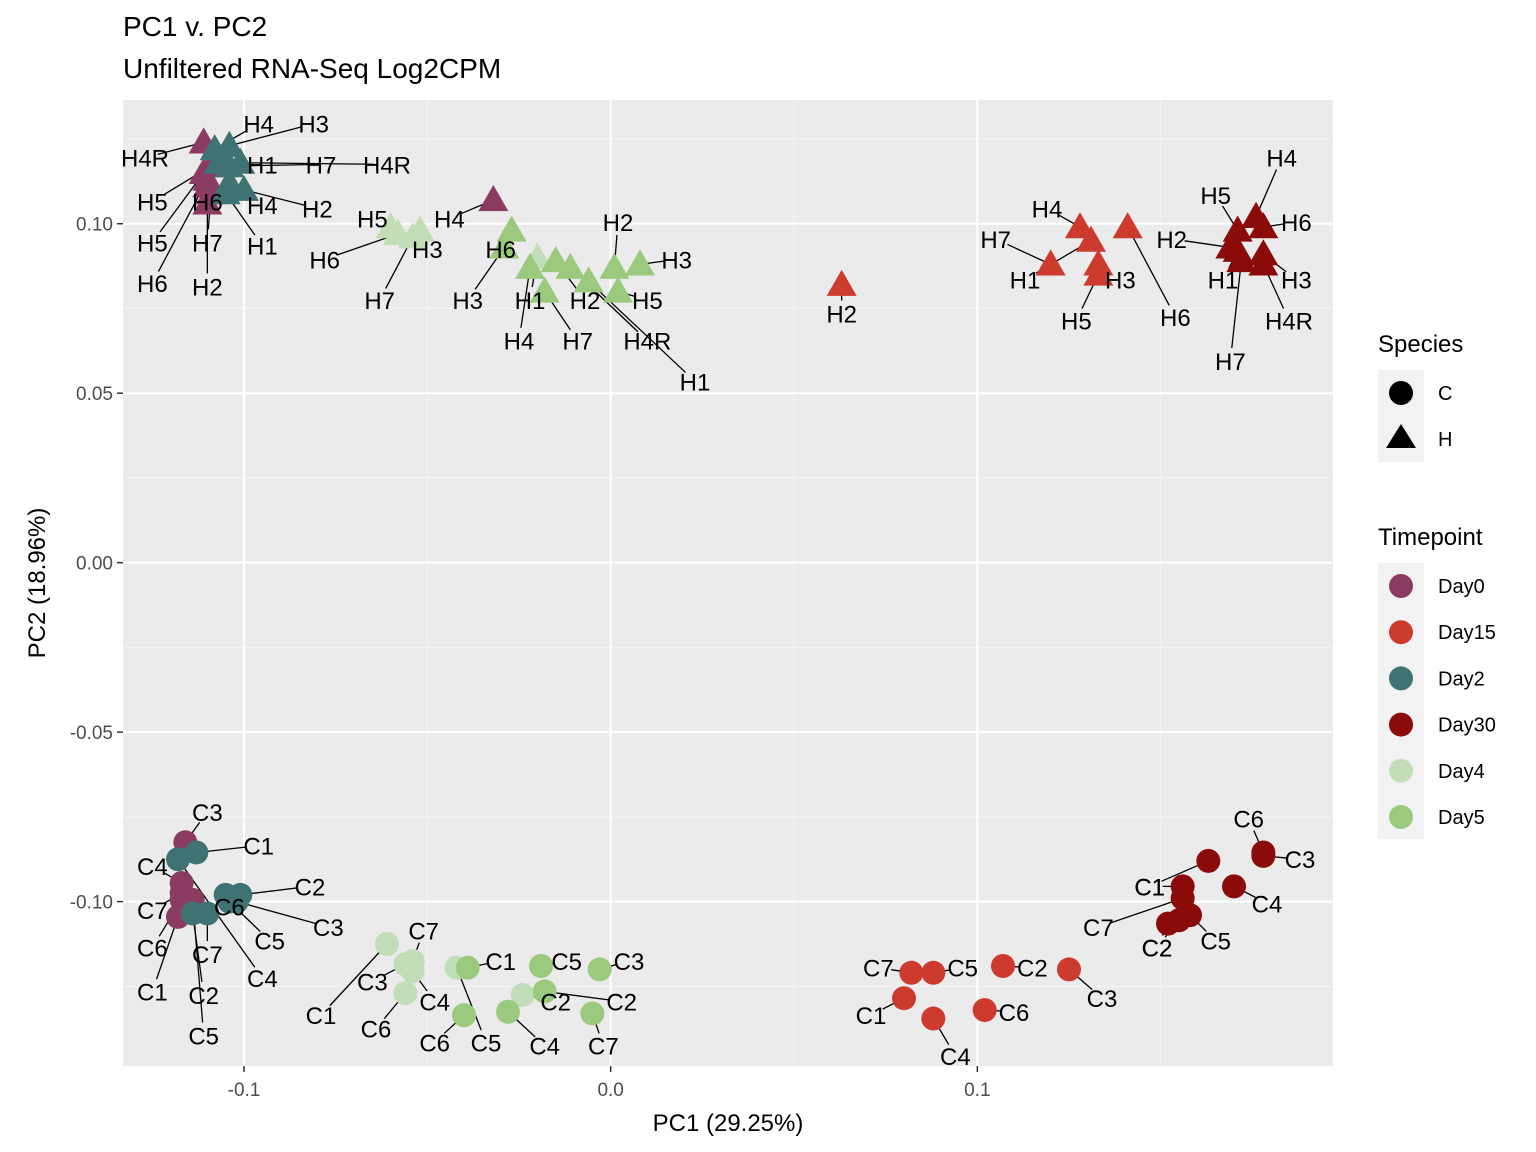 This screenshot has height=1152, width=1536. I want to click on legend-key-day30, so click(1401, 724).